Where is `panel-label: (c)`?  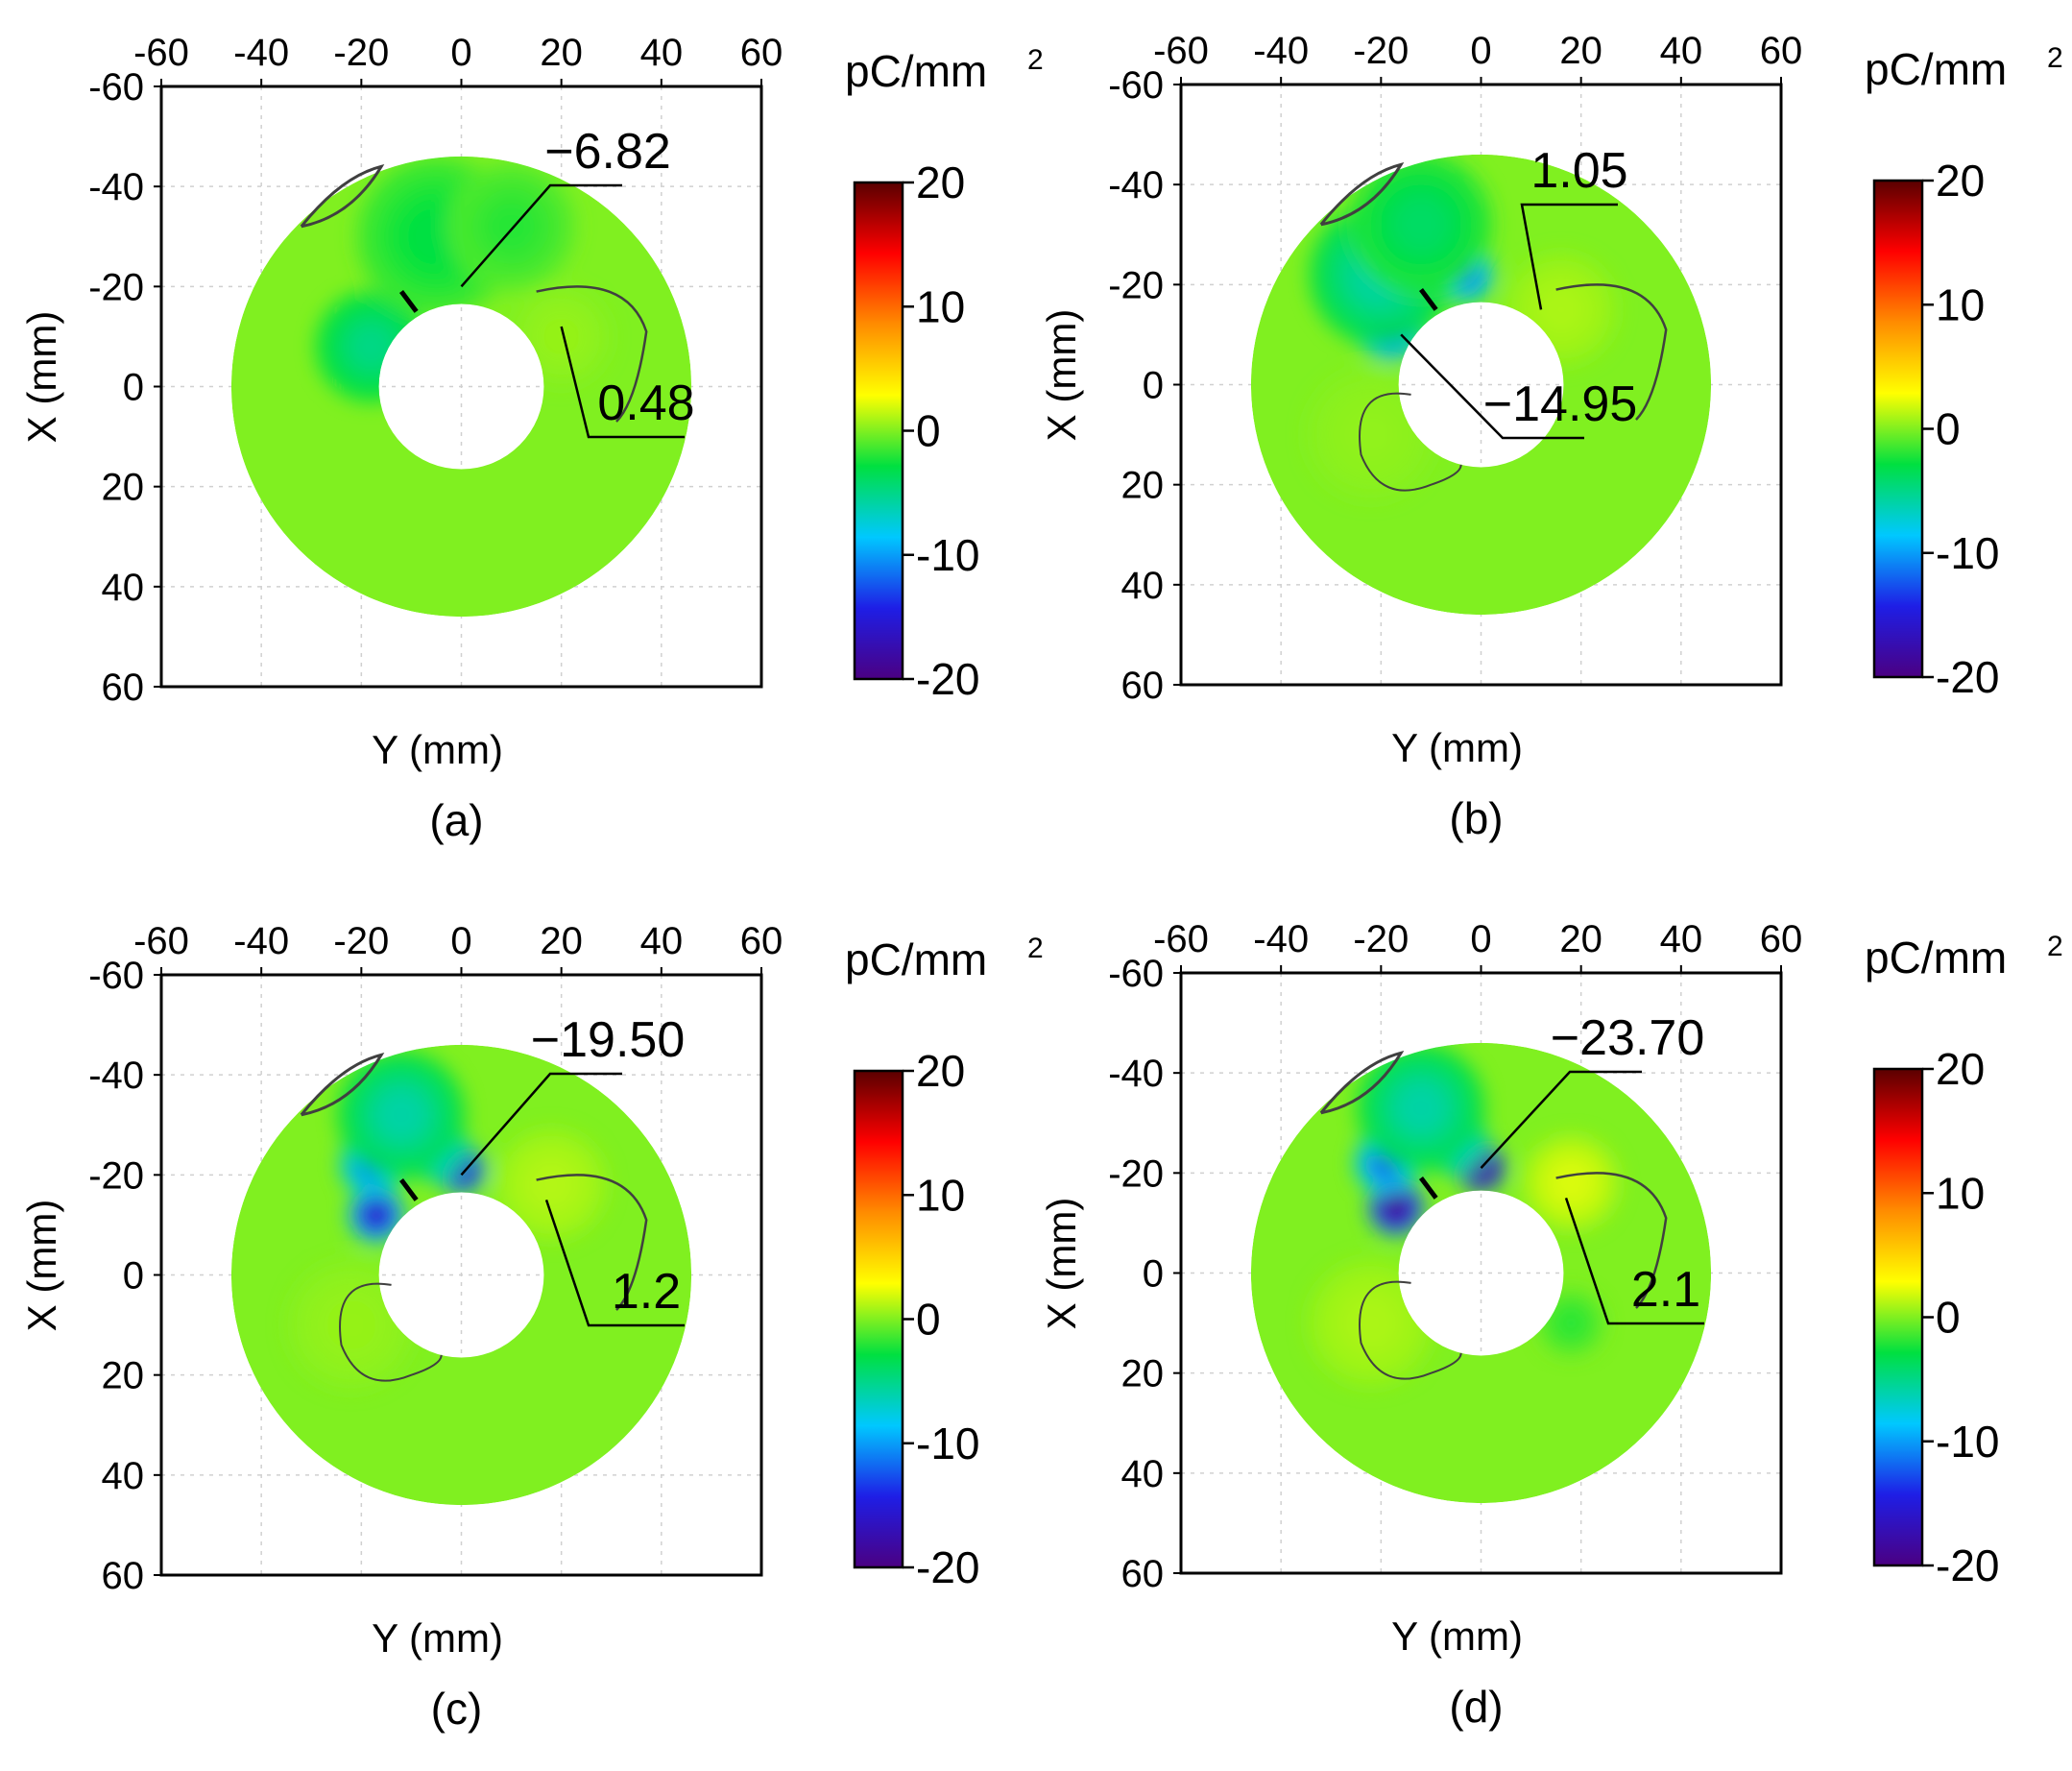
panel-label: (c) is located at coordinates (457, 1709).